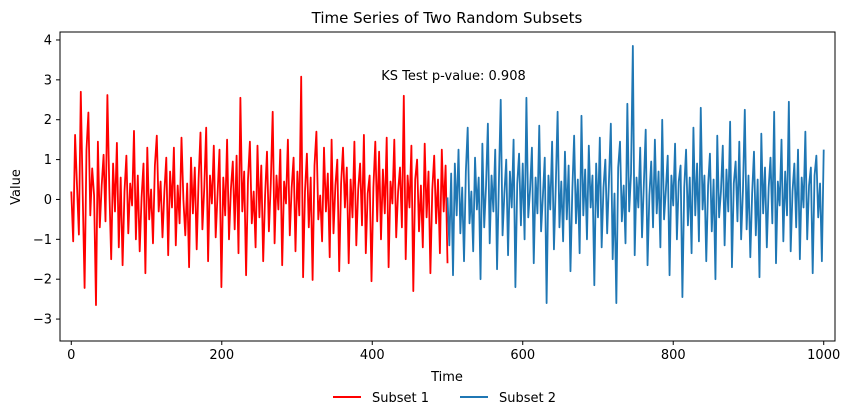 The image size is (844, 420). What do you see at coordinates (48, 80) in the screenshot?
I see `y-tick-label: 3` at bounding box center [48, 80].